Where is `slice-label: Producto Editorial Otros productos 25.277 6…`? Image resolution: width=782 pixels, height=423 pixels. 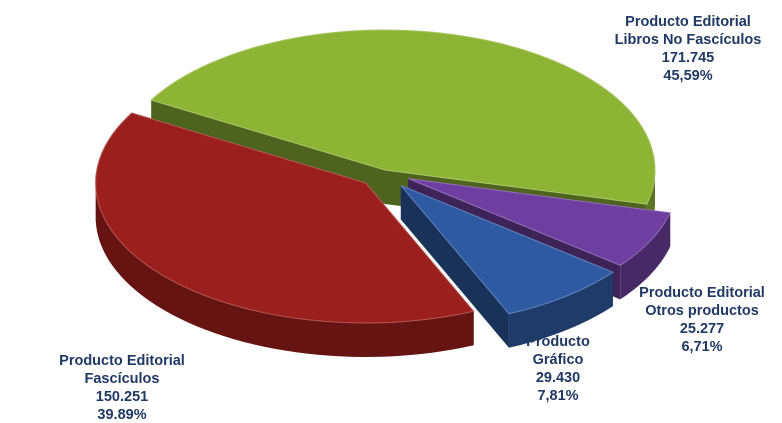
slice-label: Producto Editorial Otros productos 25.277 6… is located at coordinates (702, 320).